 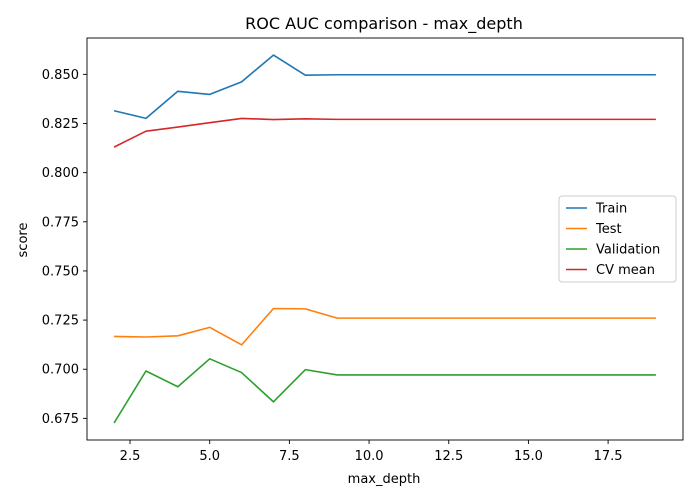 What do you see at coordinates (628, 250) in the screenshot?
I see `legend-label: Validation` at bounding box center [628, 250].